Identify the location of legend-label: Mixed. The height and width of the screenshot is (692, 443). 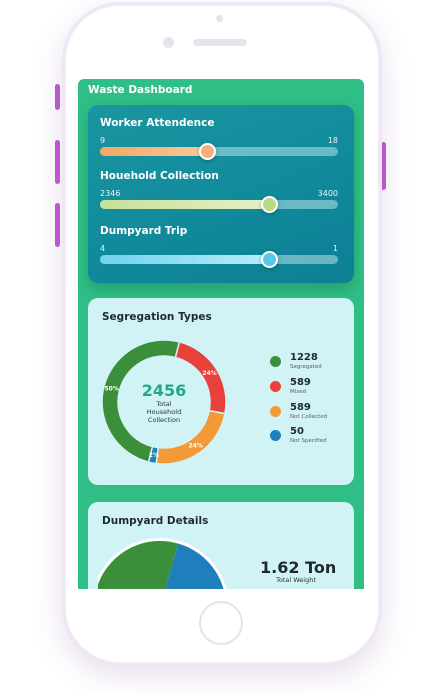
(298, 392).